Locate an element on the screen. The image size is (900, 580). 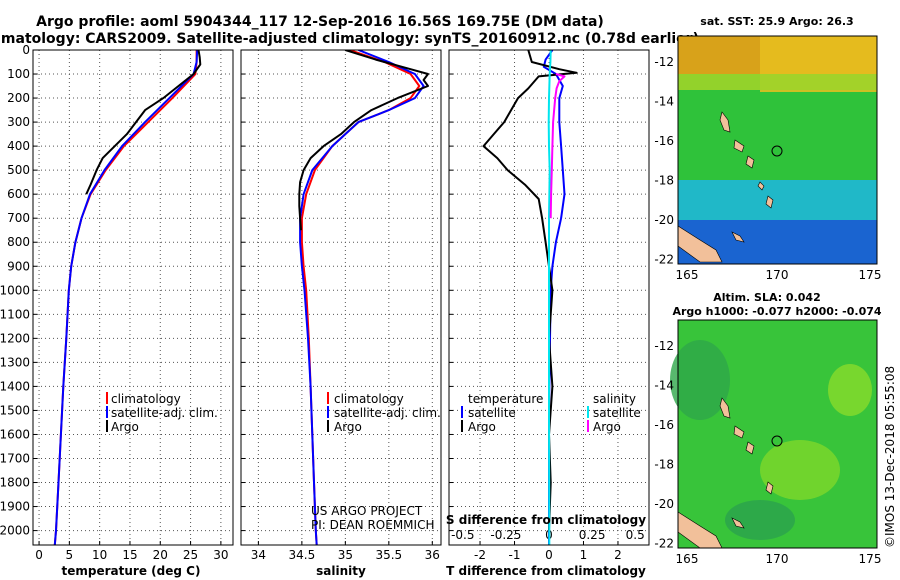
y-tick-label: 1100 is located at coordinates (15, 314).